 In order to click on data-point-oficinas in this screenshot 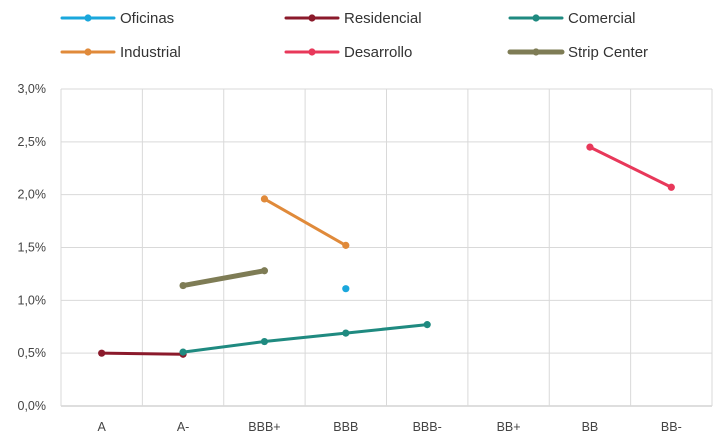, I will do `click(346, 289)`.